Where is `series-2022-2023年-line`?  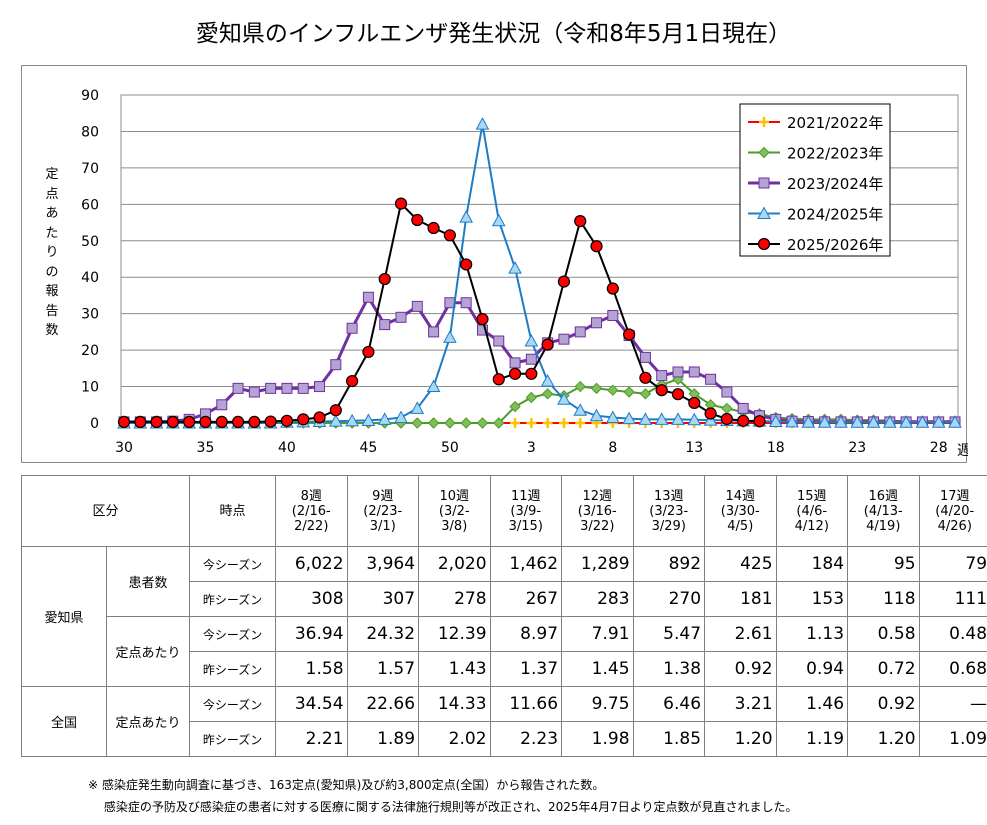 series-2022-2023年-line is located at coordinates (539, 401).